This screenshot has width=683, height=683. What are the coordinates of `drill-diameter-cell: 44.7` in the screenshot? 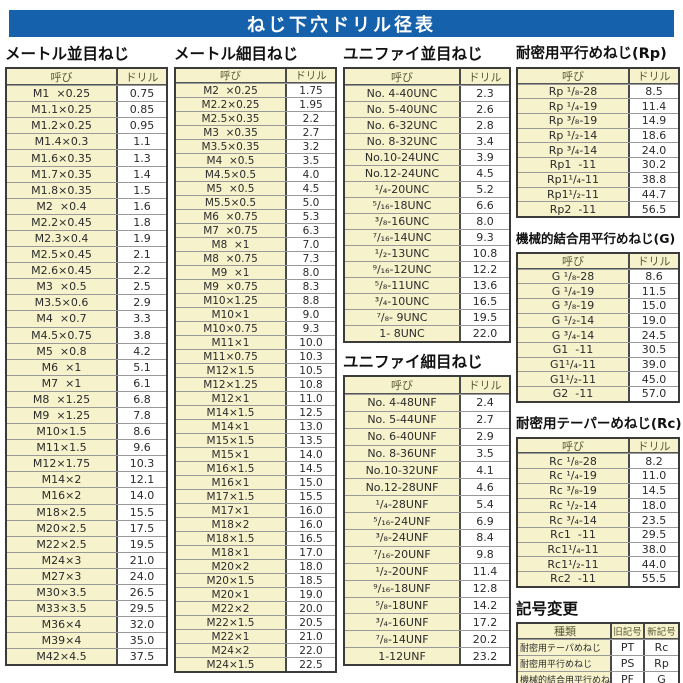 It's located at (654, 194).